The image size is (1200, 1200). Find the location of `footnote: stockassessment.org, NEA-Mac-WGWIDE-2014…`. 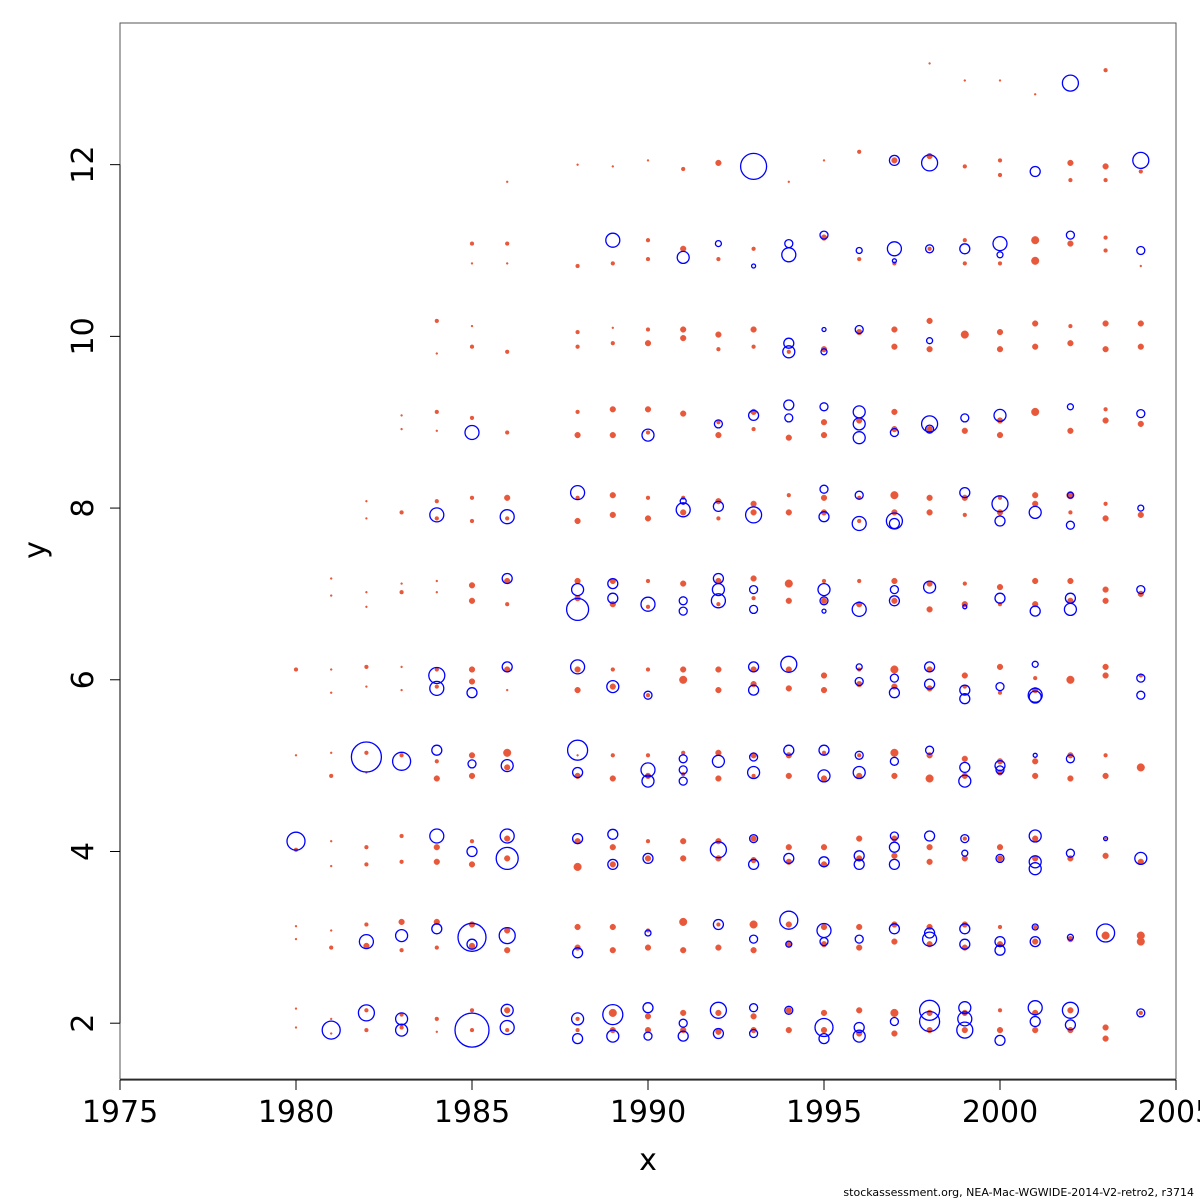

footnote: stockassessment.org, NEA-Mac-WGWIDE-2014… is located at coordinates (1018, 1192).